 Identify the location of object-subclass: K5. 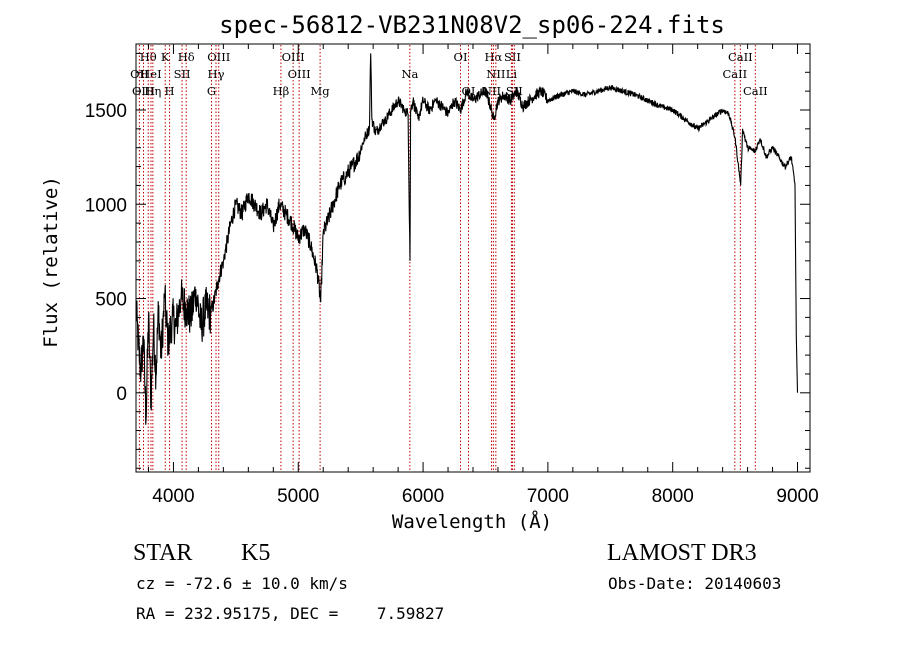
(255, 553).